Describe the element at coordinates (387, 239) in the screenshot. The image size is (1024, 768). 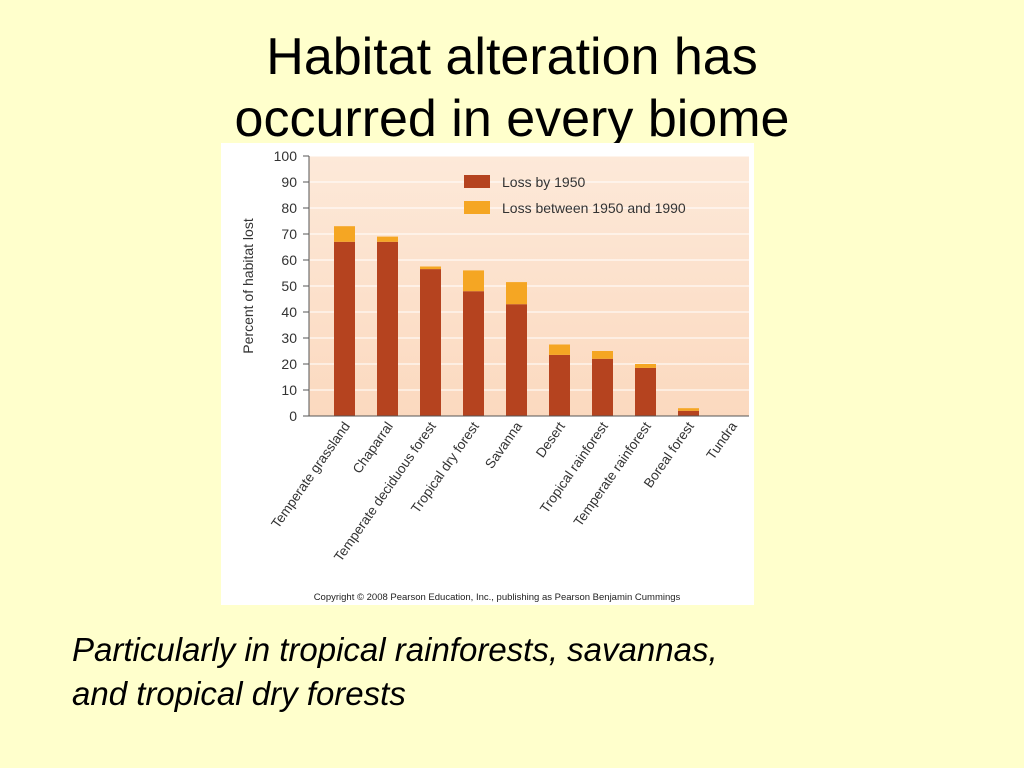
I see `bar-chaparral-loss-1950-1990` at that location.